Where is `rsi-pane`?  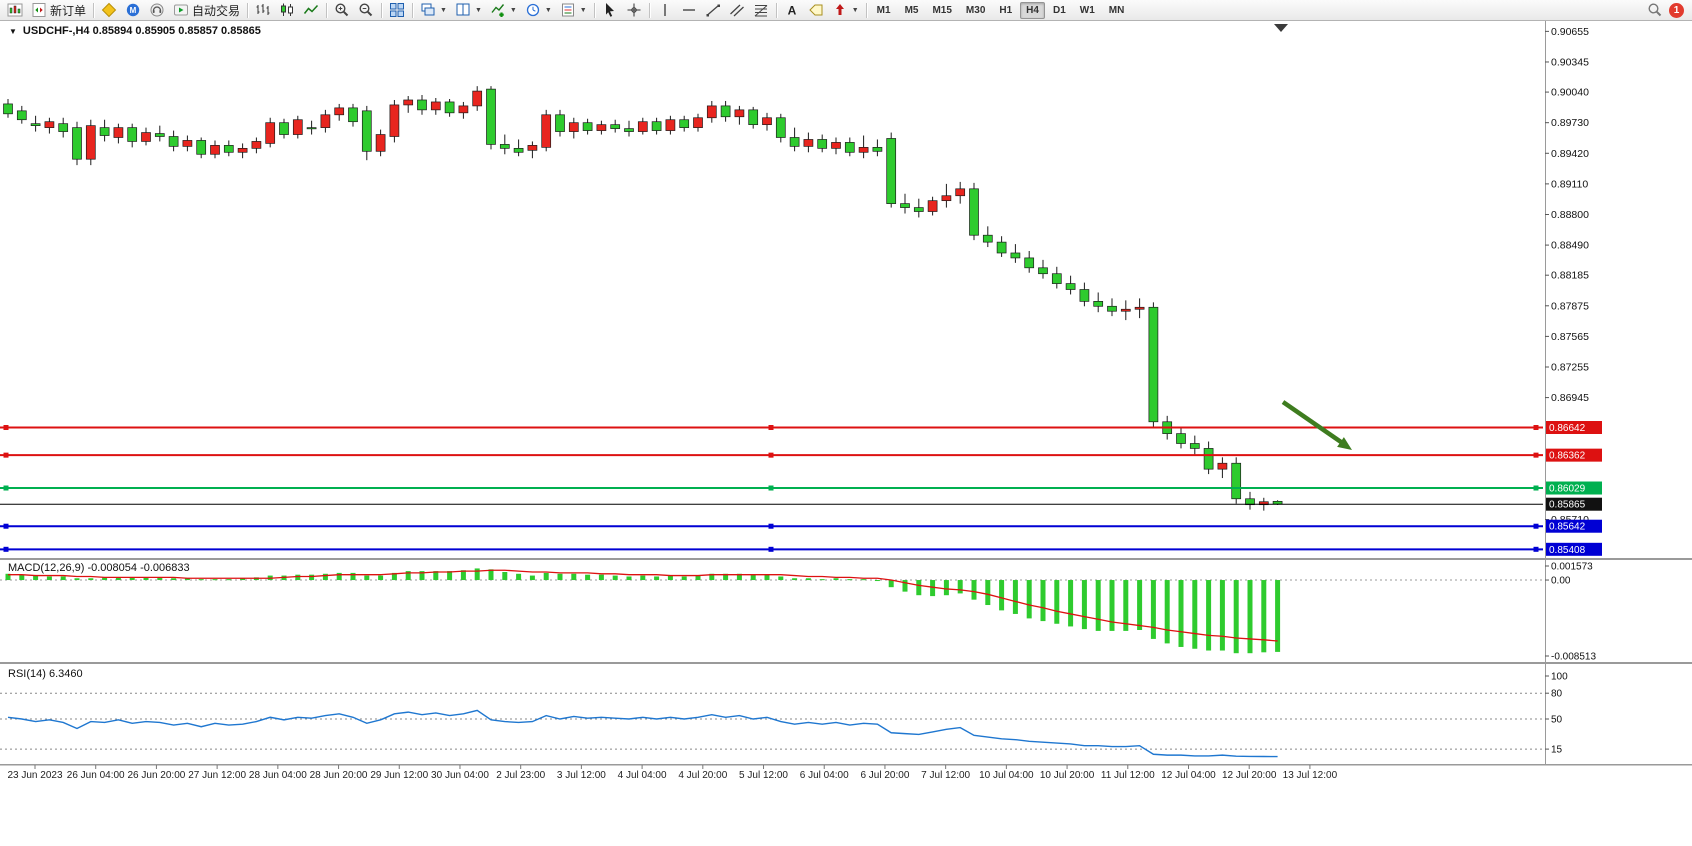 rsi-pane is located at coordinates (771, 713).